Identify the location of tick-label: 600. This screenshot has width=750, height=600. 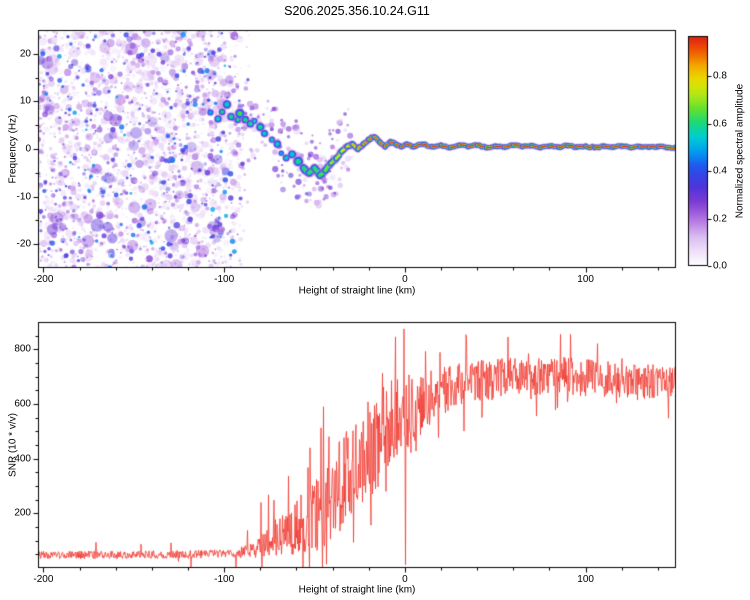
(22, 404).